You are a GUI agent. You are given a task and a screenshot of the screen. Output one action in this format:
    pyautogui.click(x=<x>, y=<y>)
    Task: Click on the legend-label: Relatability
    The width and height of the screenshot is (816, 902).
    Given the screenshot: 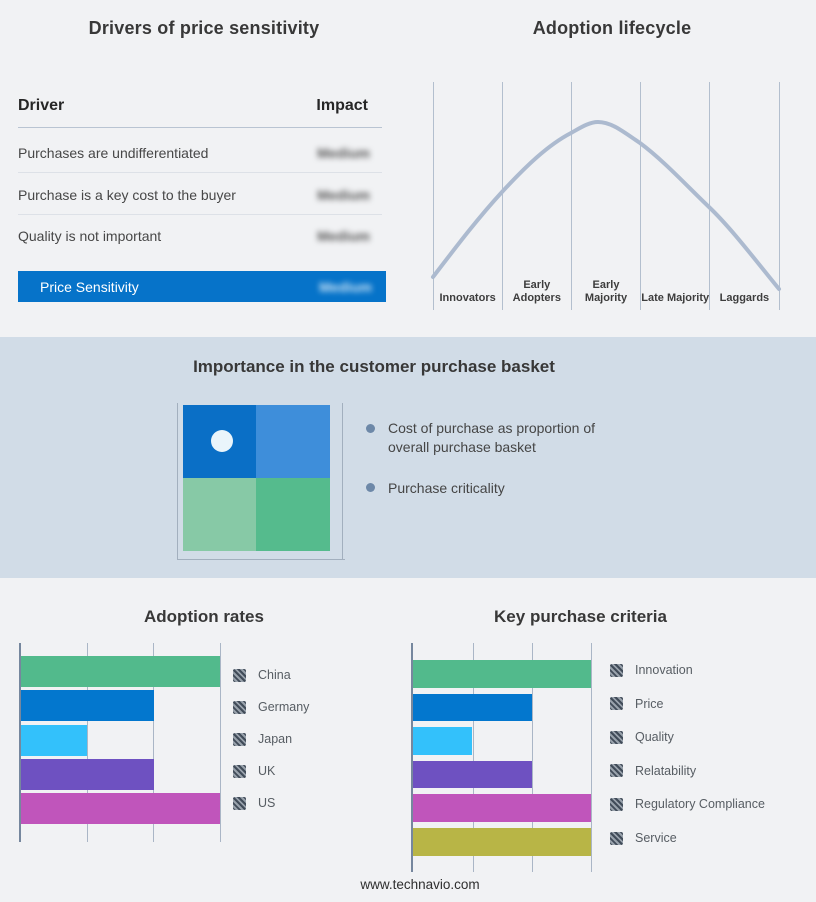 What is the action you would take?
    pyautogui.click(x=666, y=770)
    